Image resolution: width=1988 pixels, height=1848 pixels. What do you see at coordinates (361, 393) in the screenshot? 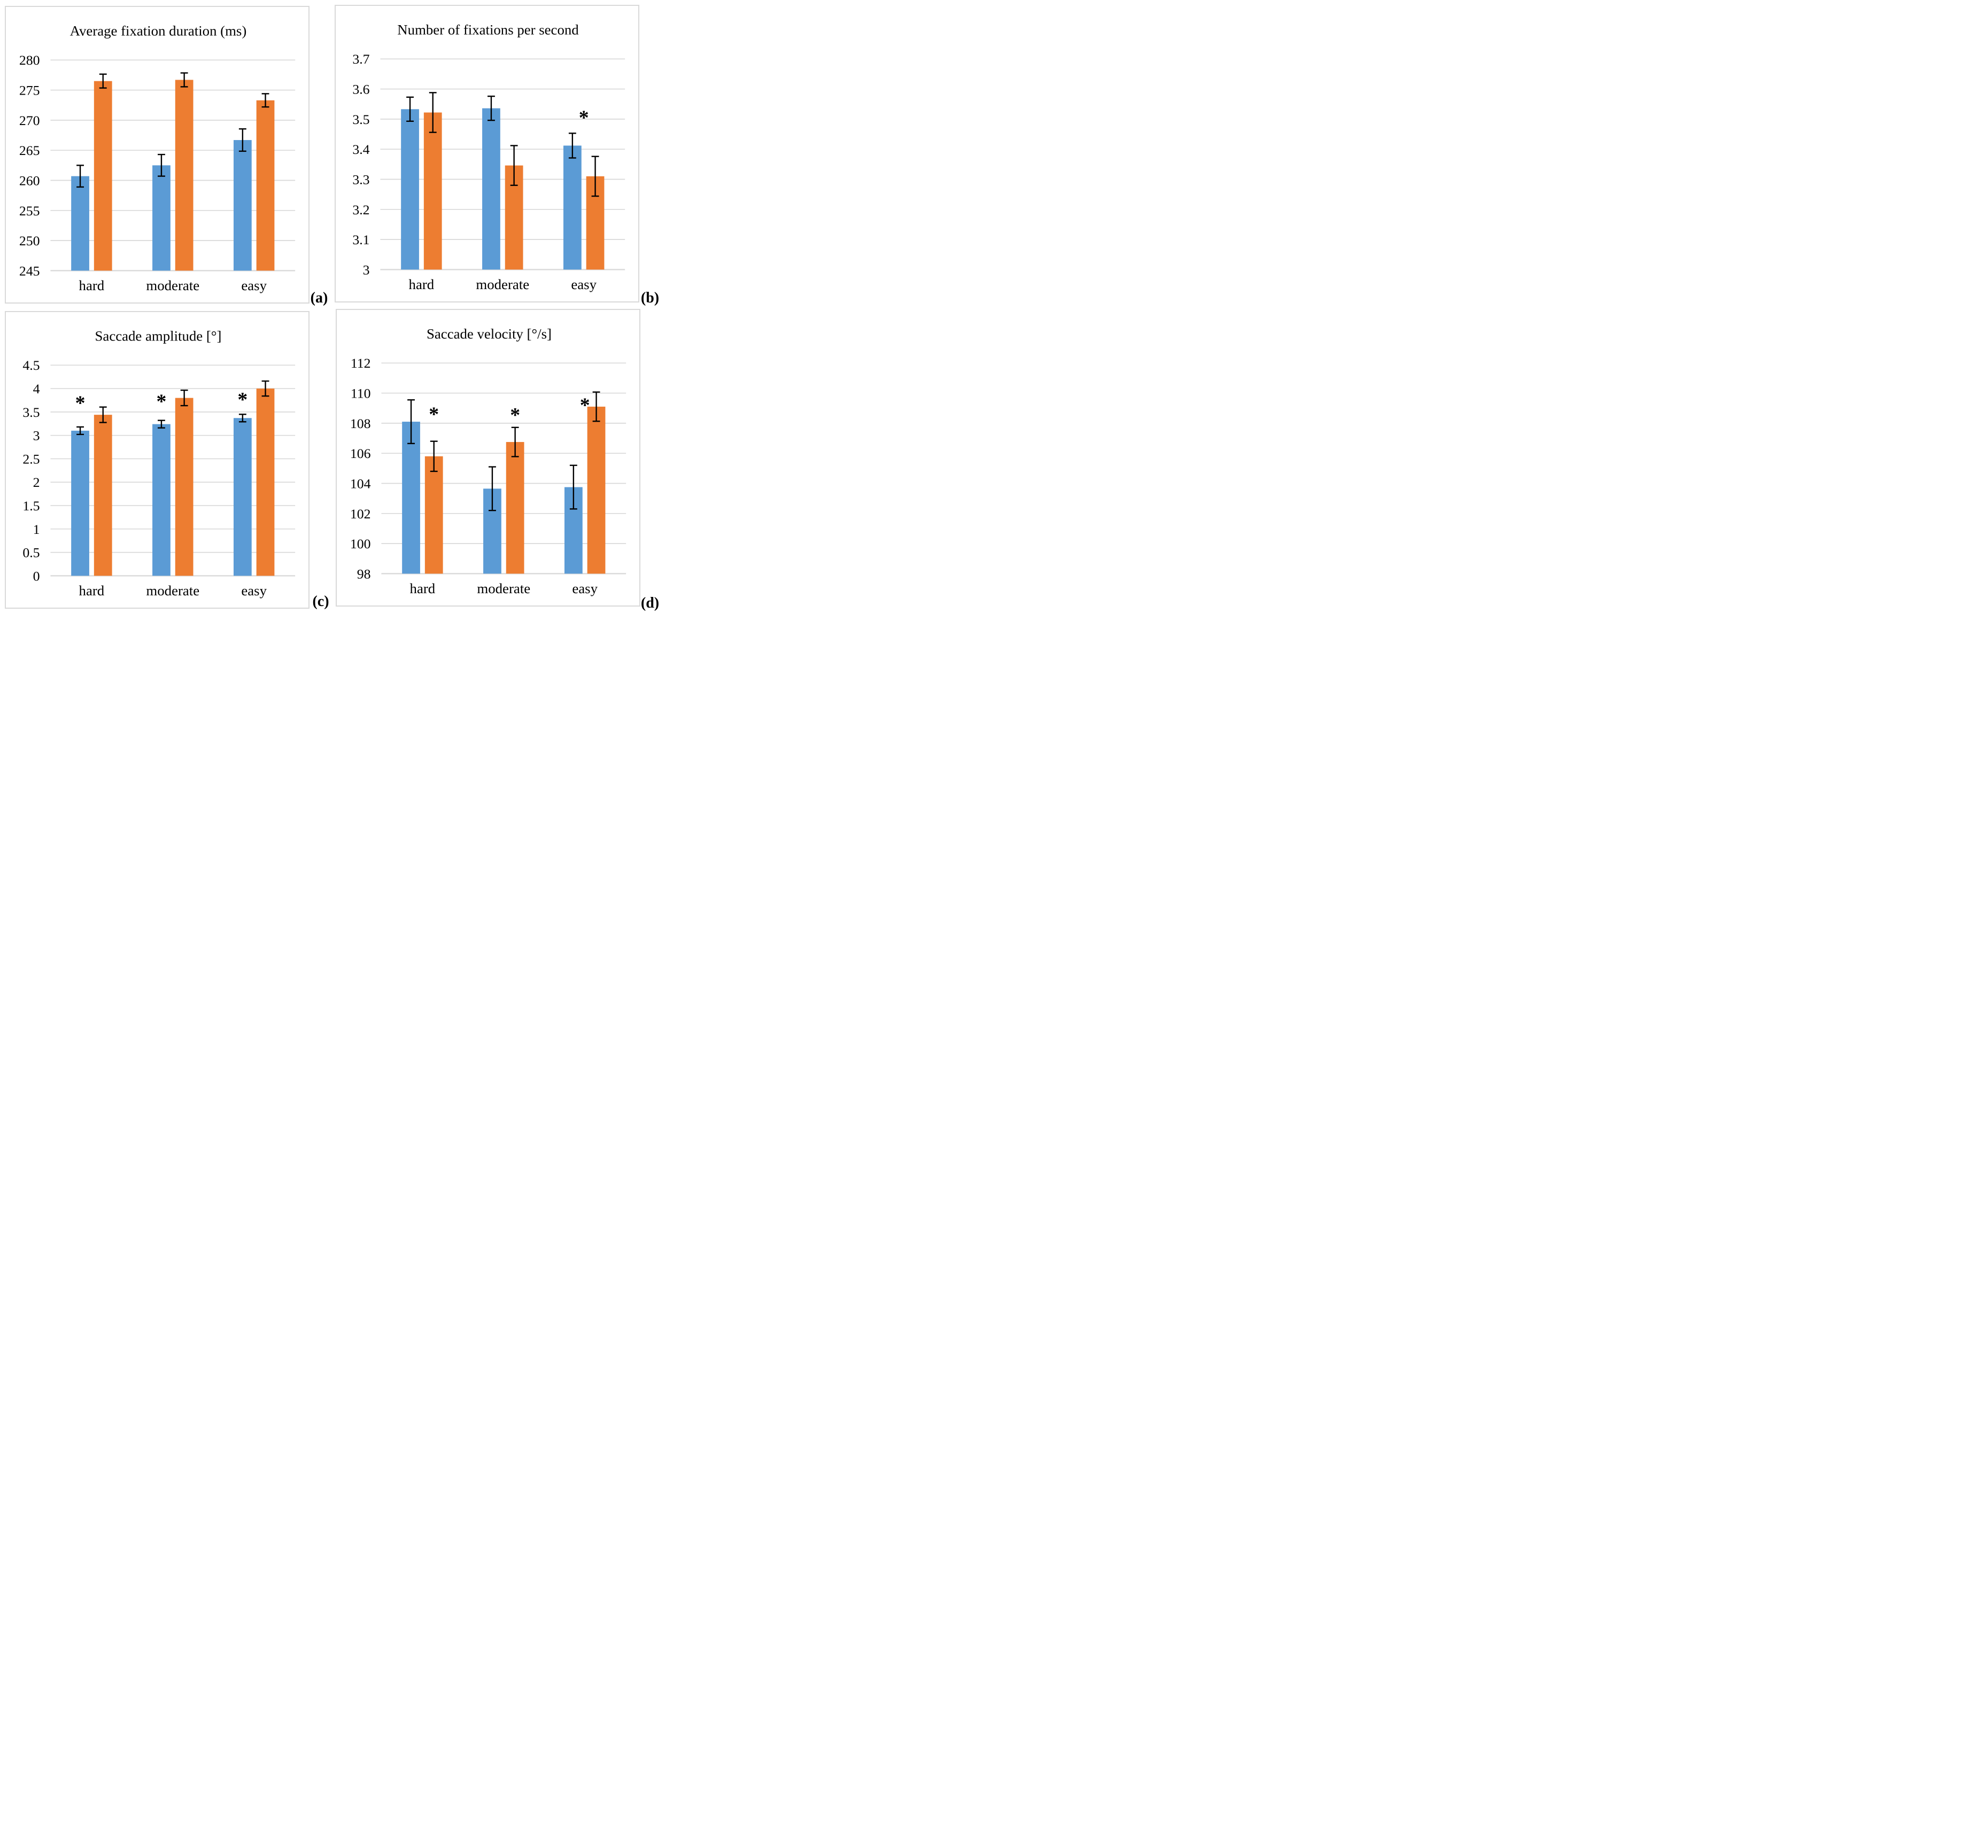
I see `y-tick-label: 110` at bounding box center [361, 393].